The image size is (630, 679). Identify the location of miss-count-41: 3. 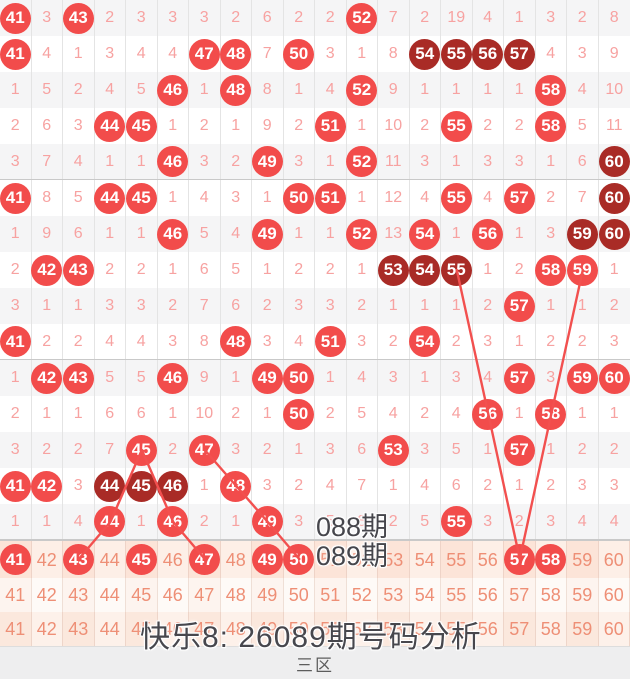
(16, 161).